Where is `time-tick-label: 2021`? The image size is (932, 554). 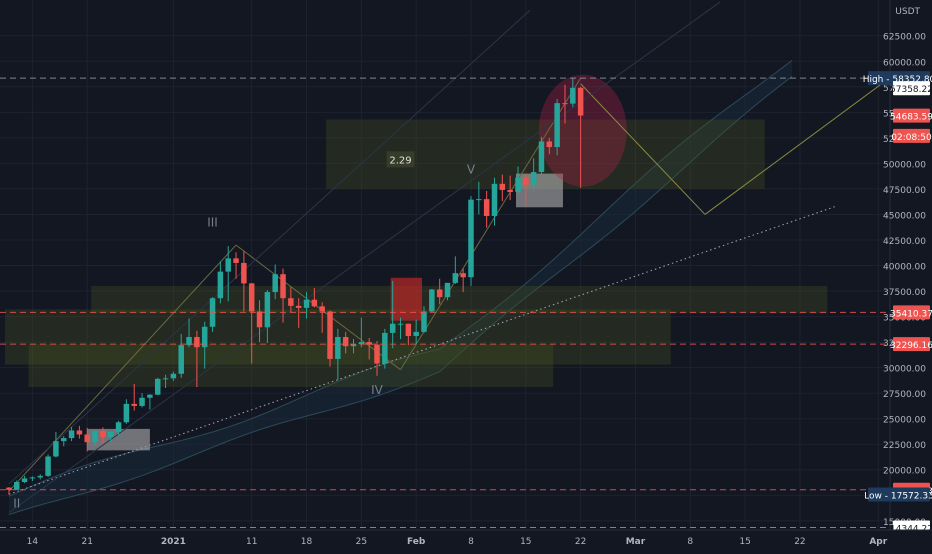 time-tick-label: 2021 is located at coordinates (173, 542).